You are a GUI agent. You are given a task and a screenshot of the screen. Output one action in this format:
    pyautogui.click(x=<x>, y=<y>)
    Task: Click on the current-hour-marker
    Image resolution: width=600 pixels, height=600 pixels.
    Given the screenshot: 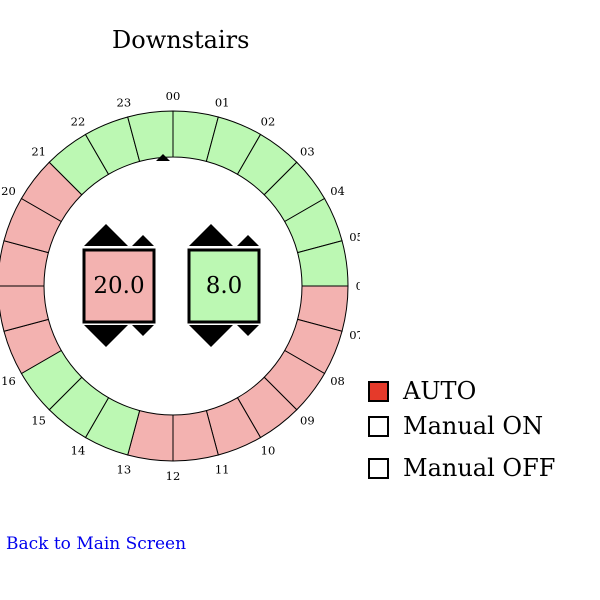 What is the action you would take?
    pyautogui.click(x=163, y=157)
    